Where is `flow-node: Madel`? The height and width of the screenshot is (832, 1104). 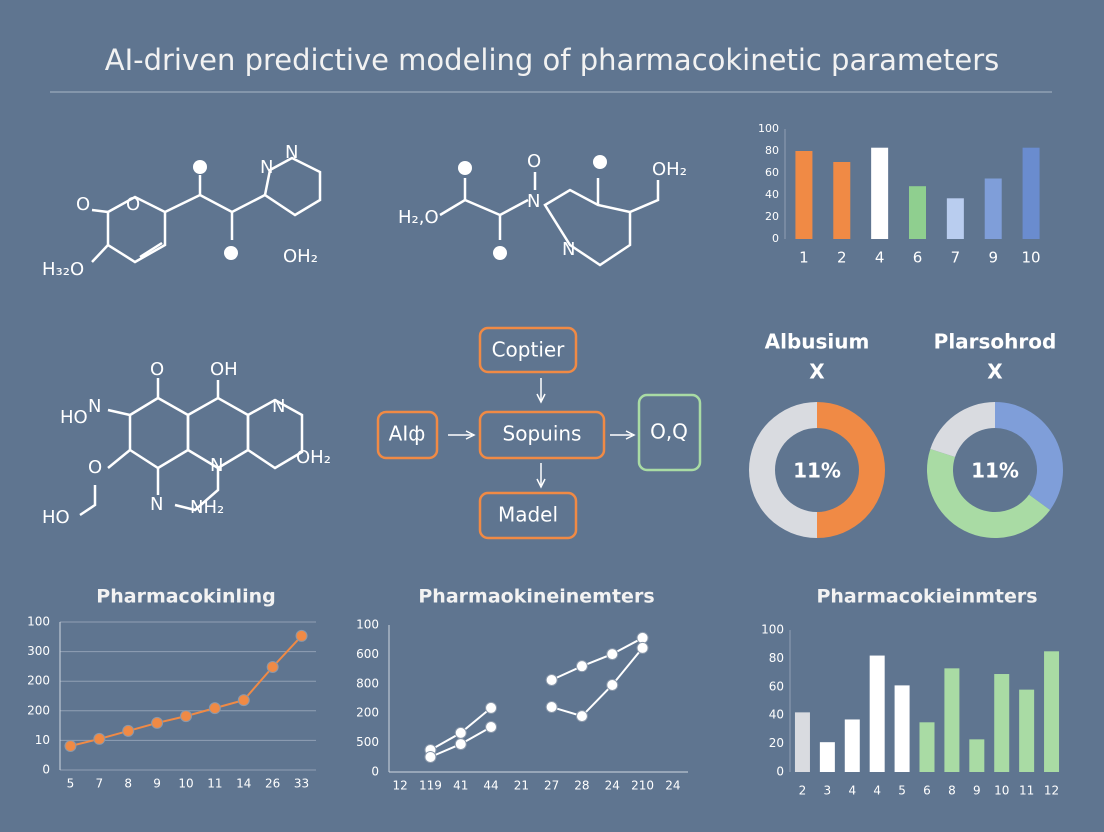 flow-node: Madel is located at coordinates (528, 515).